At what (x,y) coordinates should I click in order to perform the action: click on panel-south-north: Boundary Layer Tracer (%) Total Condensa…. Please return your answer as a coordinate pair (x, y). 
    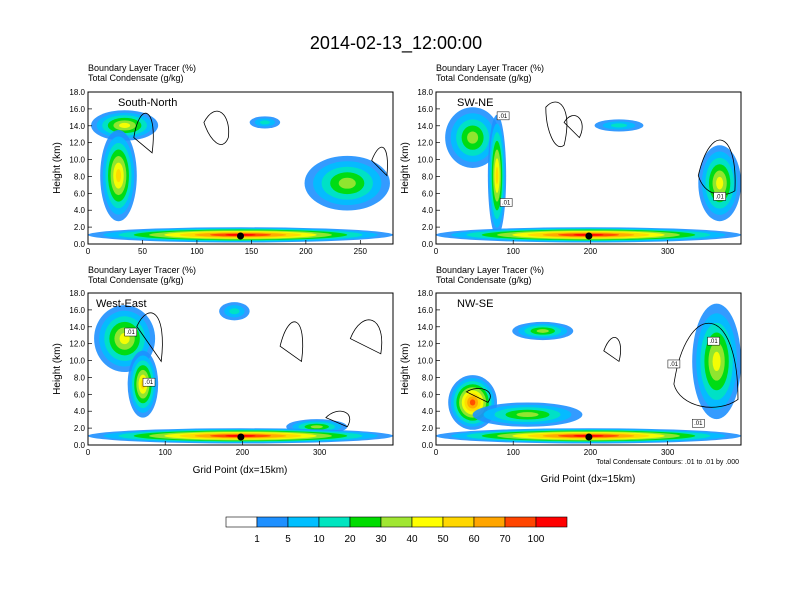
    Looking at the image, I should click on (223, 159).